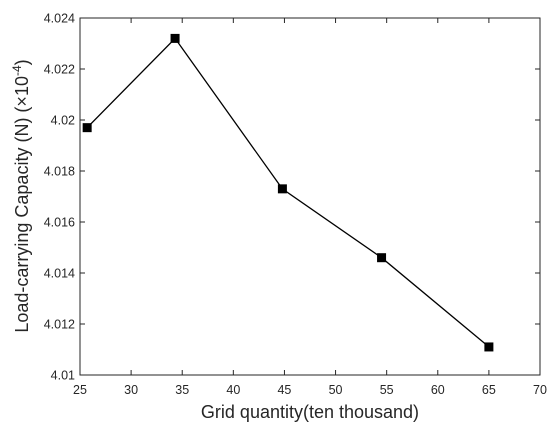 The width and height of the screenshot is (550, 434). Describe the element at coordinates (80, 390) in the screenshot. I see `x-tick-label: 25` at that location.